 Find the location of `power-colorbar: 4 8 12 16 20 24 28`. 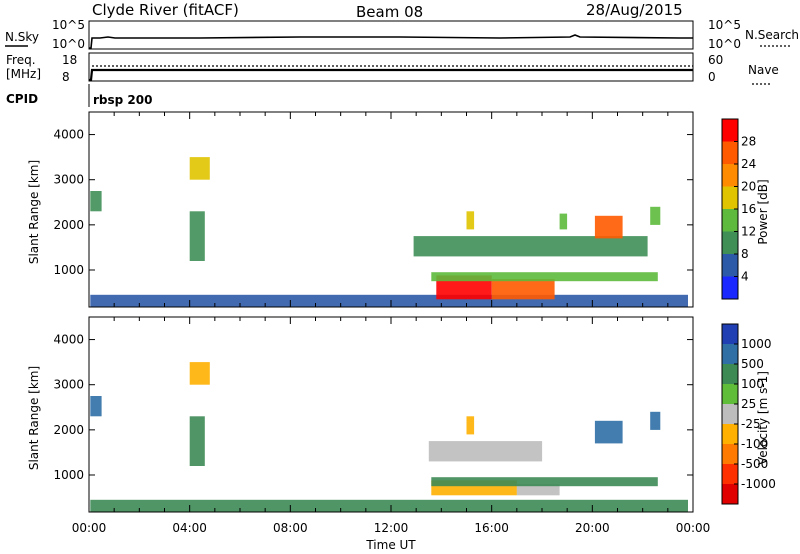

power-colorbar: 4 8 12 16 20 24 28 is located at coordinates (738, 209).